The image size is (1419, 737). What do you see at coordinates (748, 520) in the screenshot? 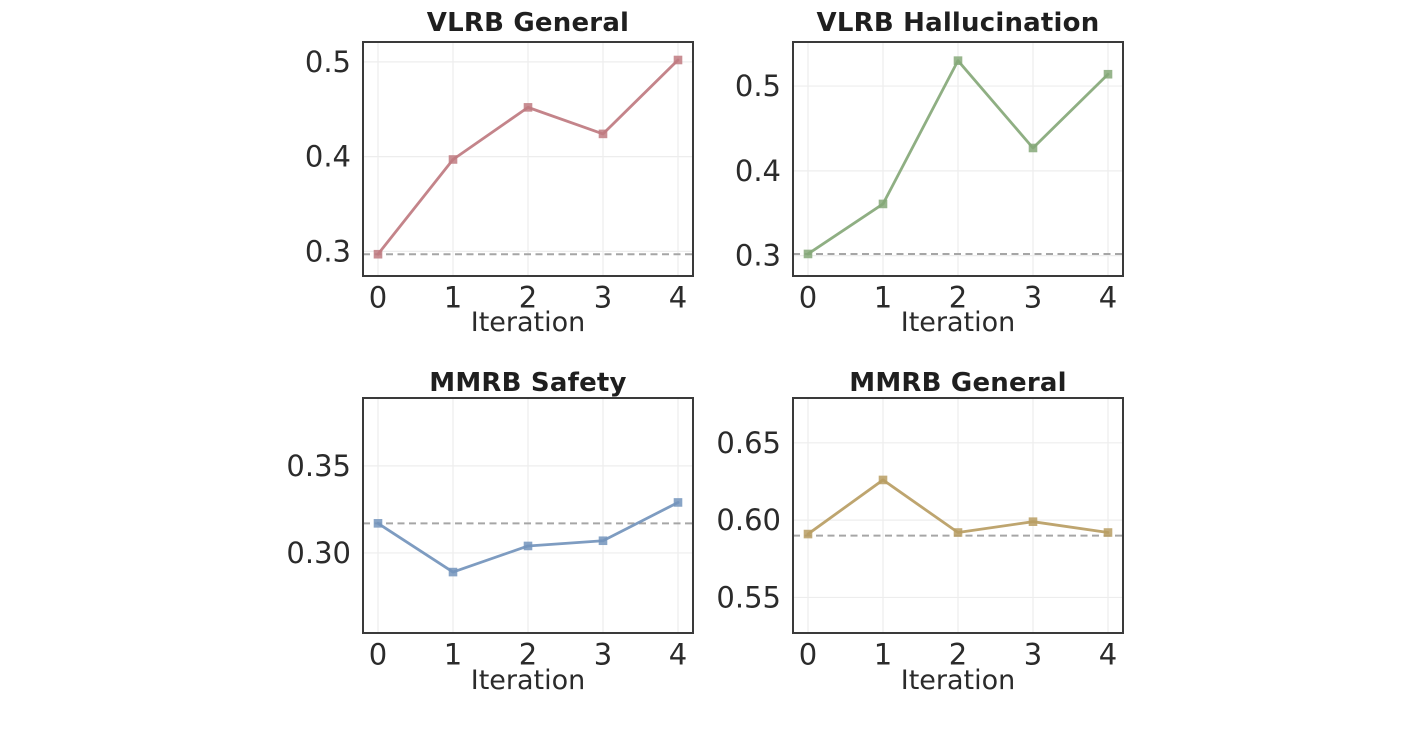
I see `y-tick-label: 0.60` at bounding box center [748, 520].